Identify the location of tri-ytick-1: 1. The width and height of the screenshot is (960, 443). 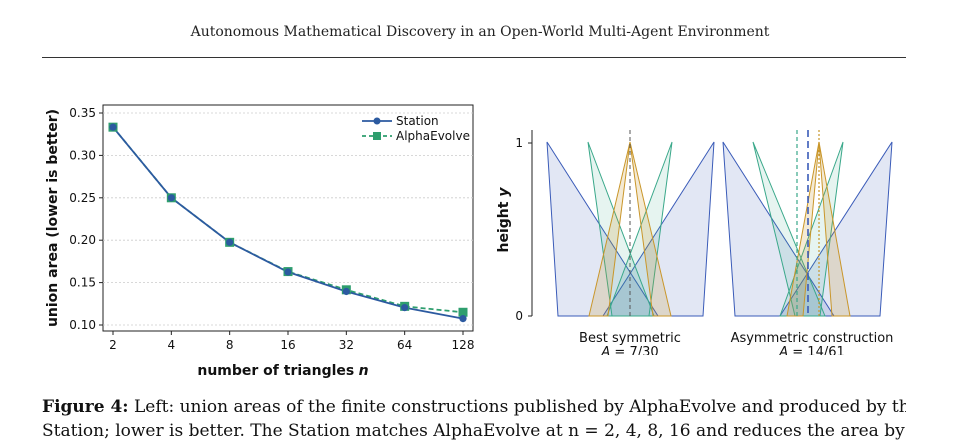
(519, 143).